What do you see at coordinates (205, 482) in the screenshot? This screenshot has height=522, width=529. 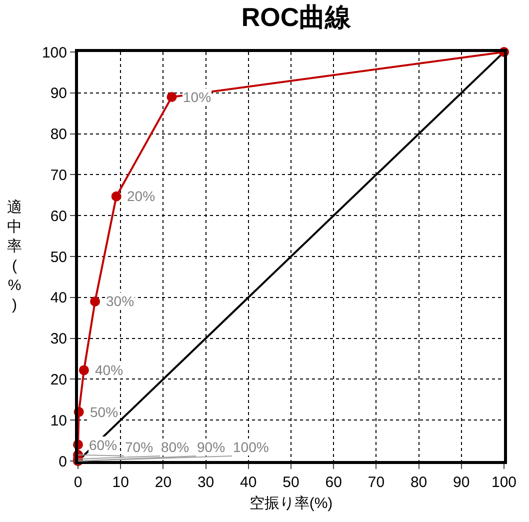 I see `x-tick-label: 30` at bounding box center [205, 482].